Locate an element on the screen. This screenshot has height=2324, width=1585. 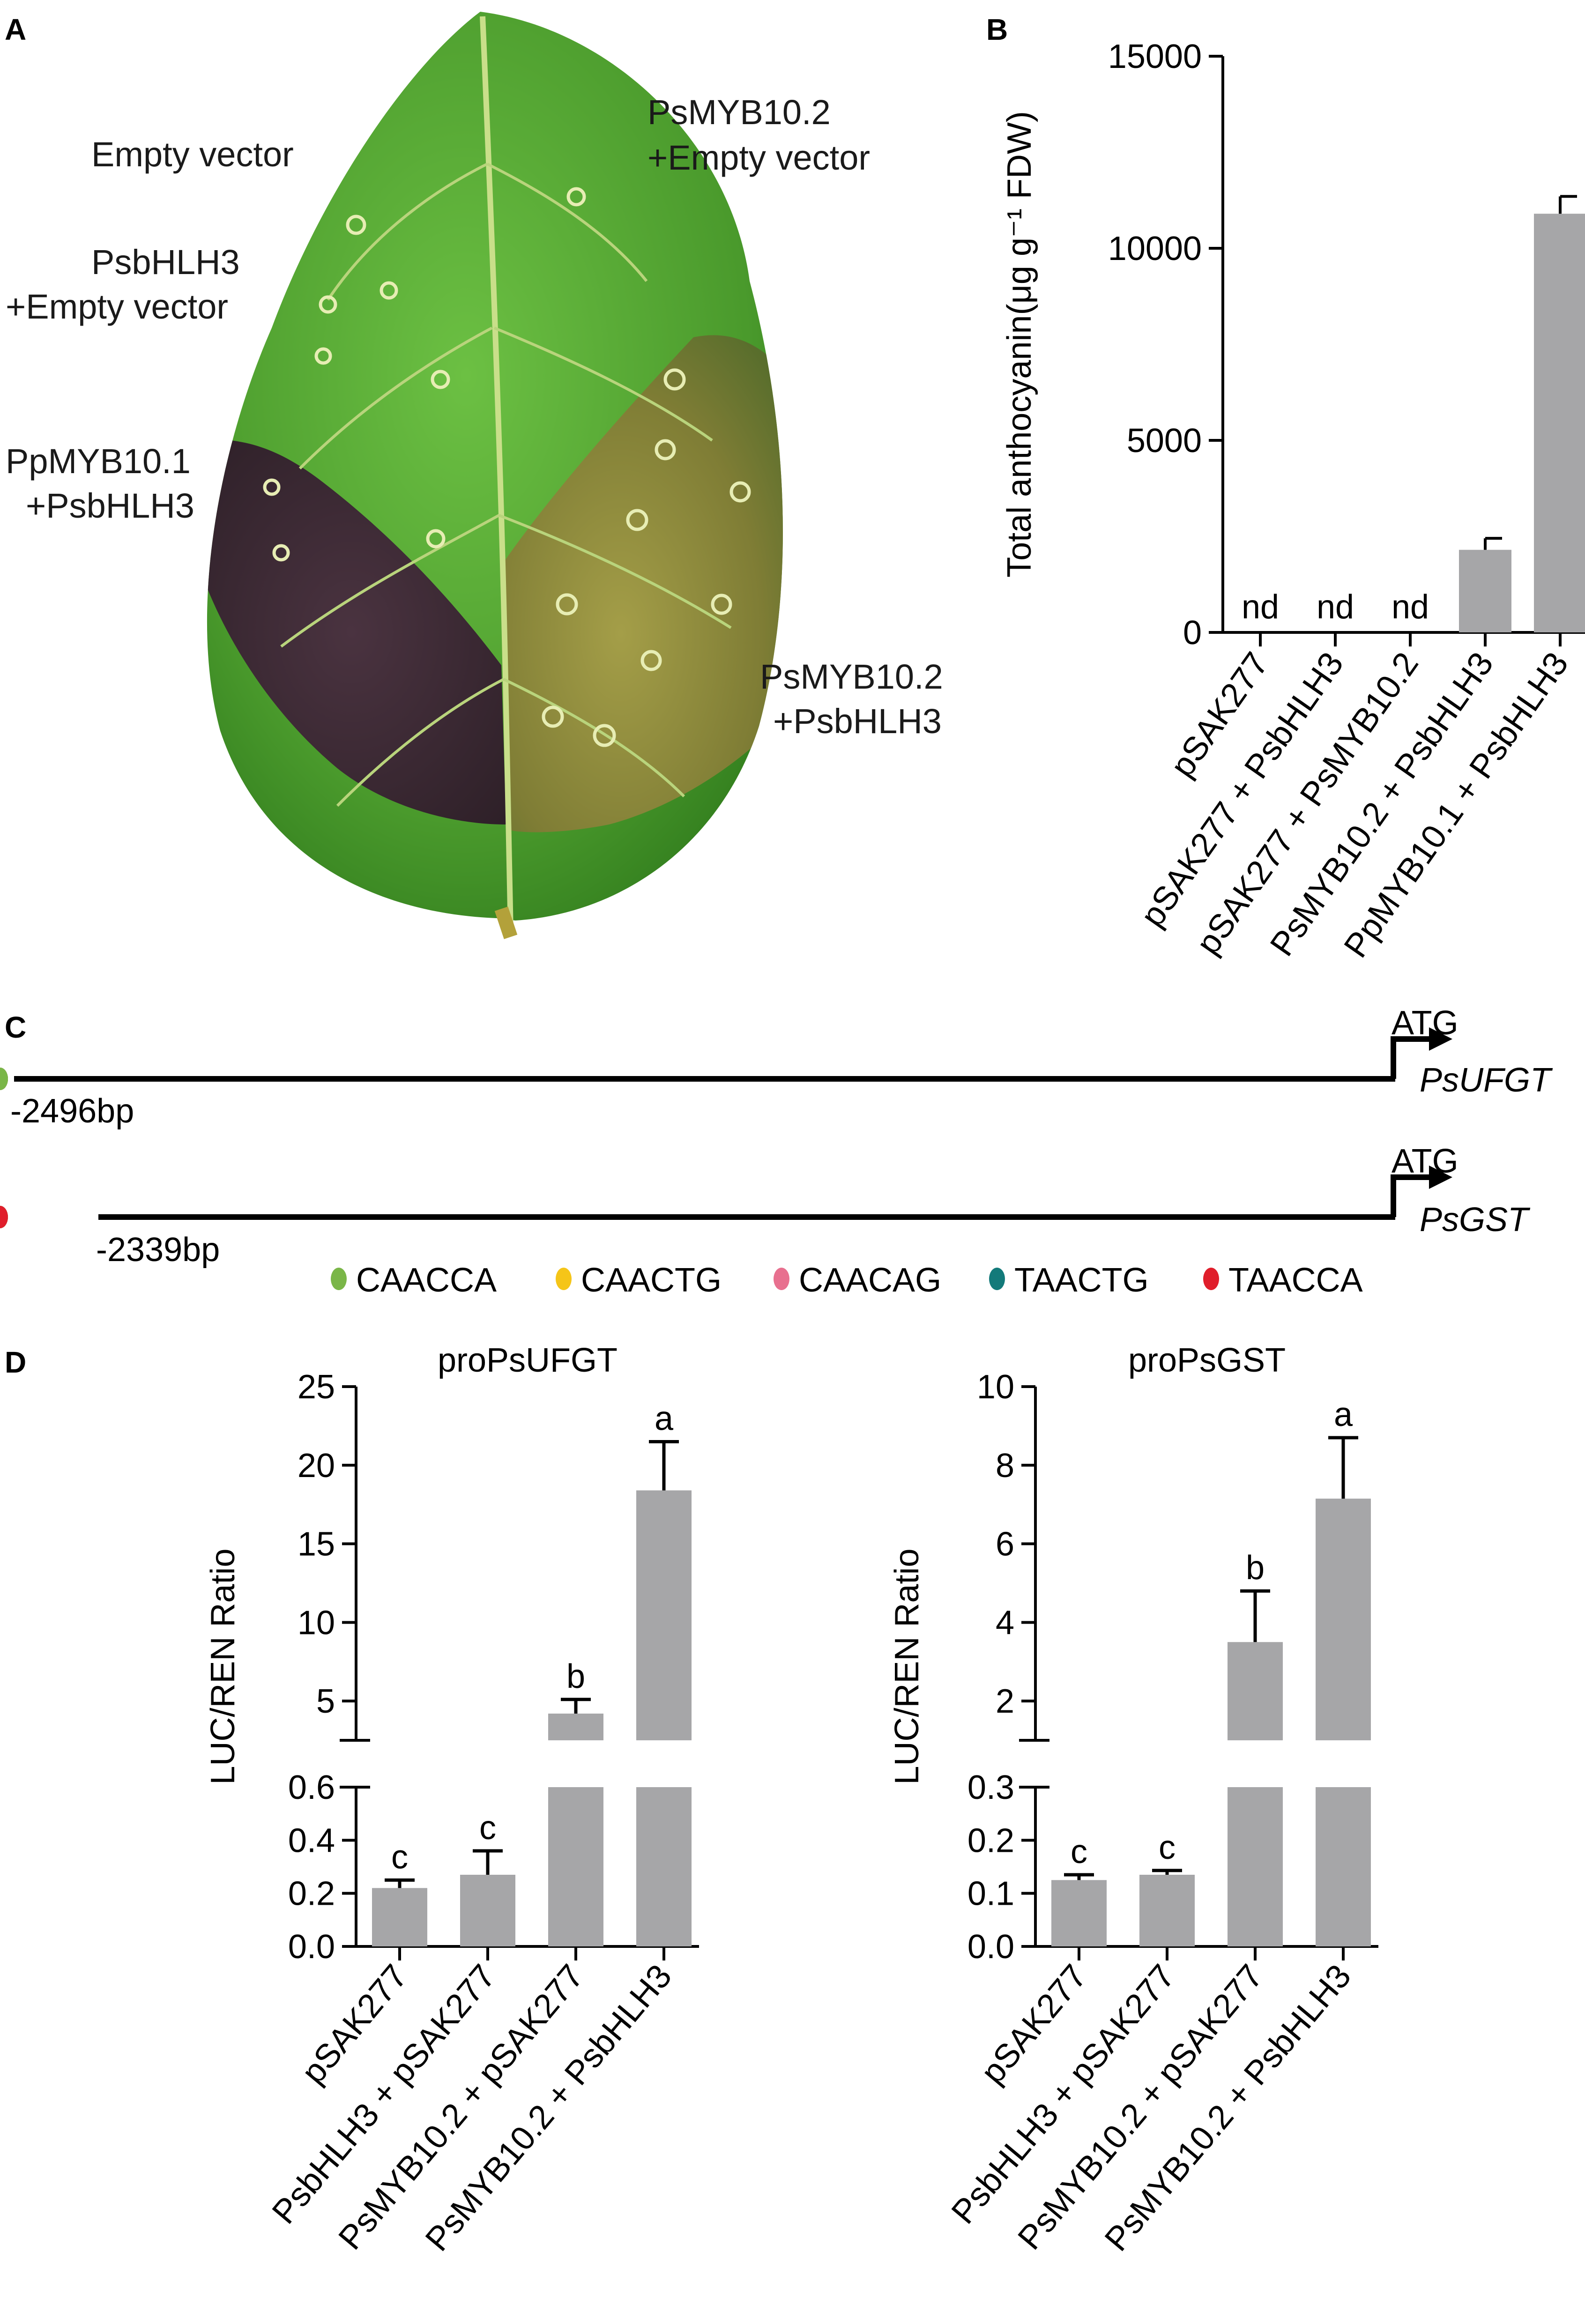
y-tick-label: 15 is located at coordinates (316, 1544).